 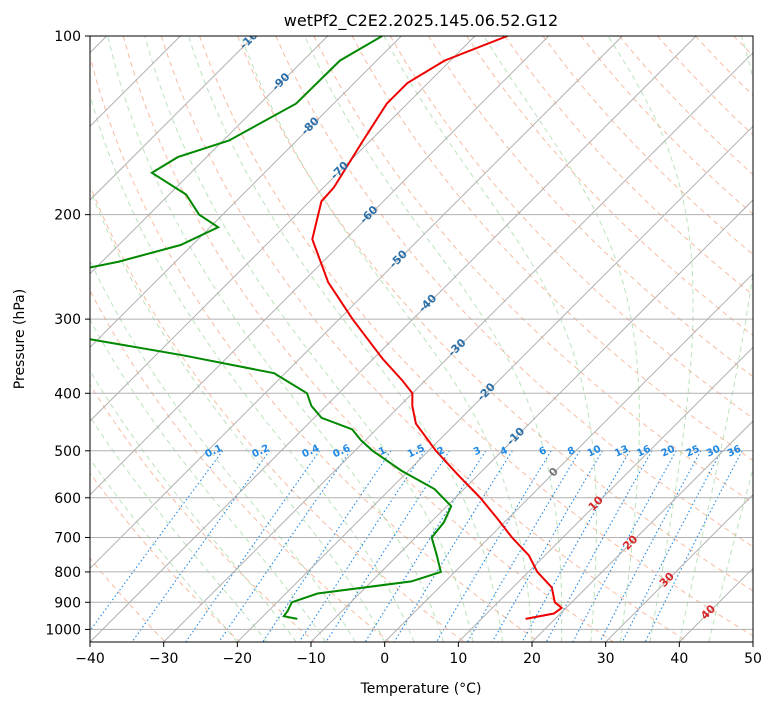 What do you see at coordinates (421, 21) in the screenshot?
I see `chart-title: wetPf2_C2E2.2025.145.06.52.G12` at bounding box center [421, 21].